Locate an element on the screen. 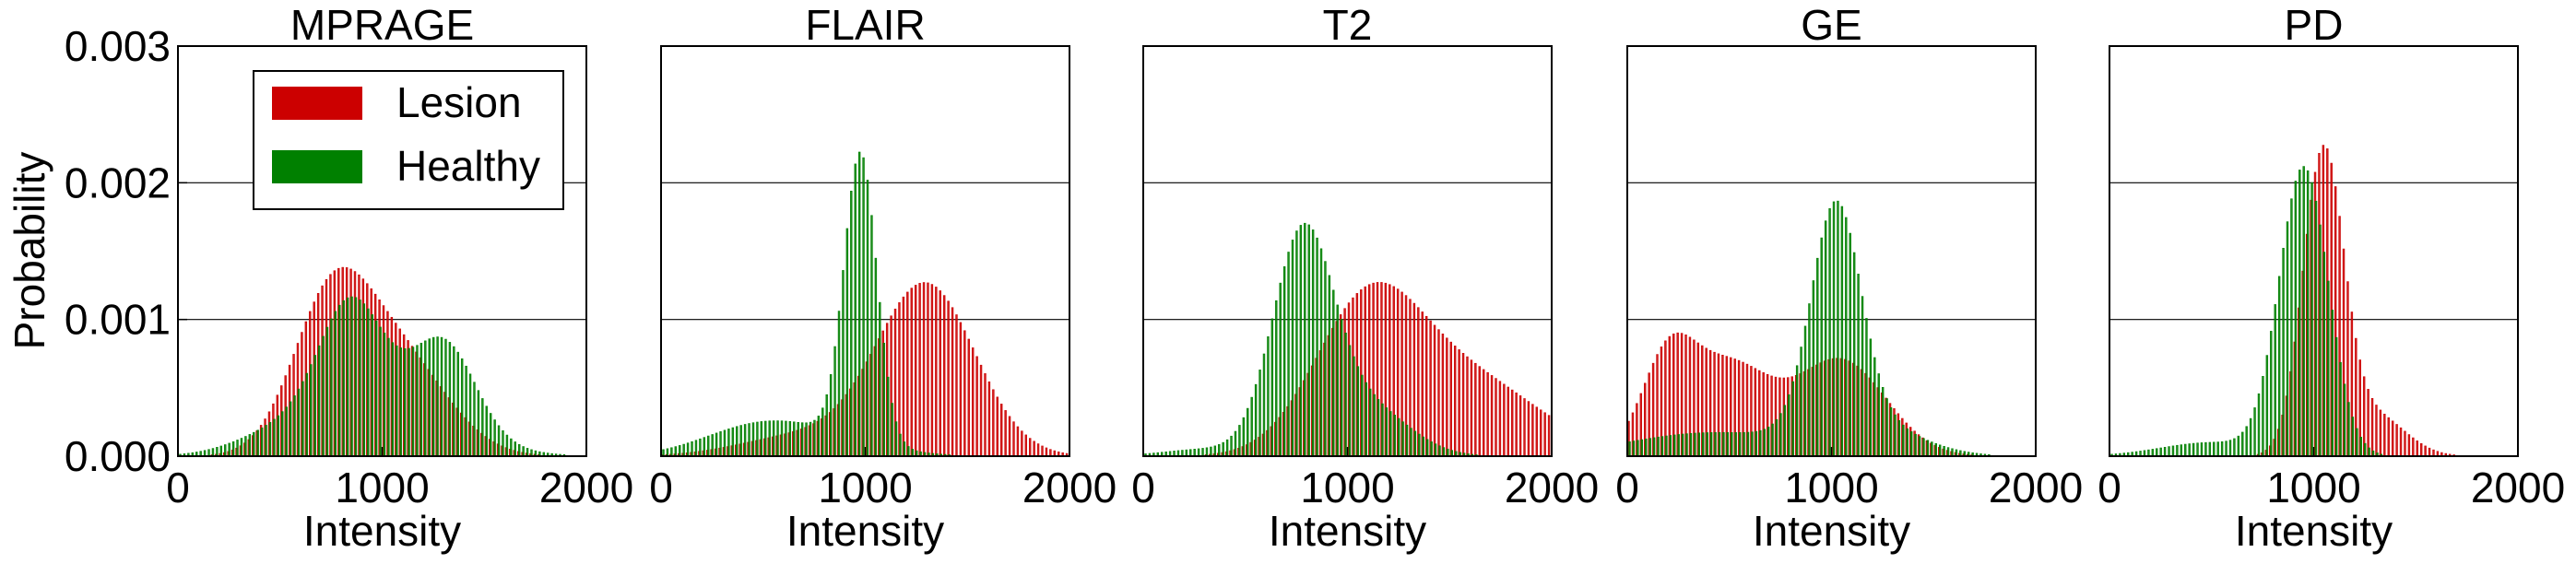 The image size is (2576, 564). legend-label-healthy: Healthy is located at coordinates (468, 166).